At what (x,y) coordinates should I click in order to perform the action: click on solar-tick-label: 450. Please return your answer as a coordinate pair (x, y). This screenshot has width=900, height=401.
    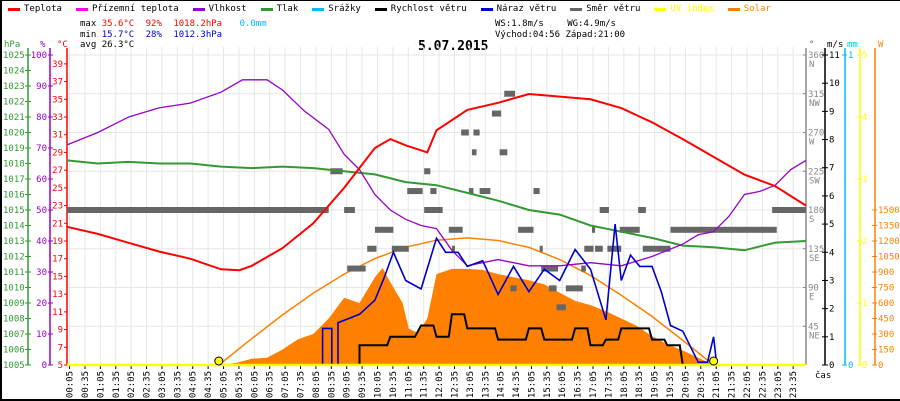
    Looking at the image, I should click on (886, 320).